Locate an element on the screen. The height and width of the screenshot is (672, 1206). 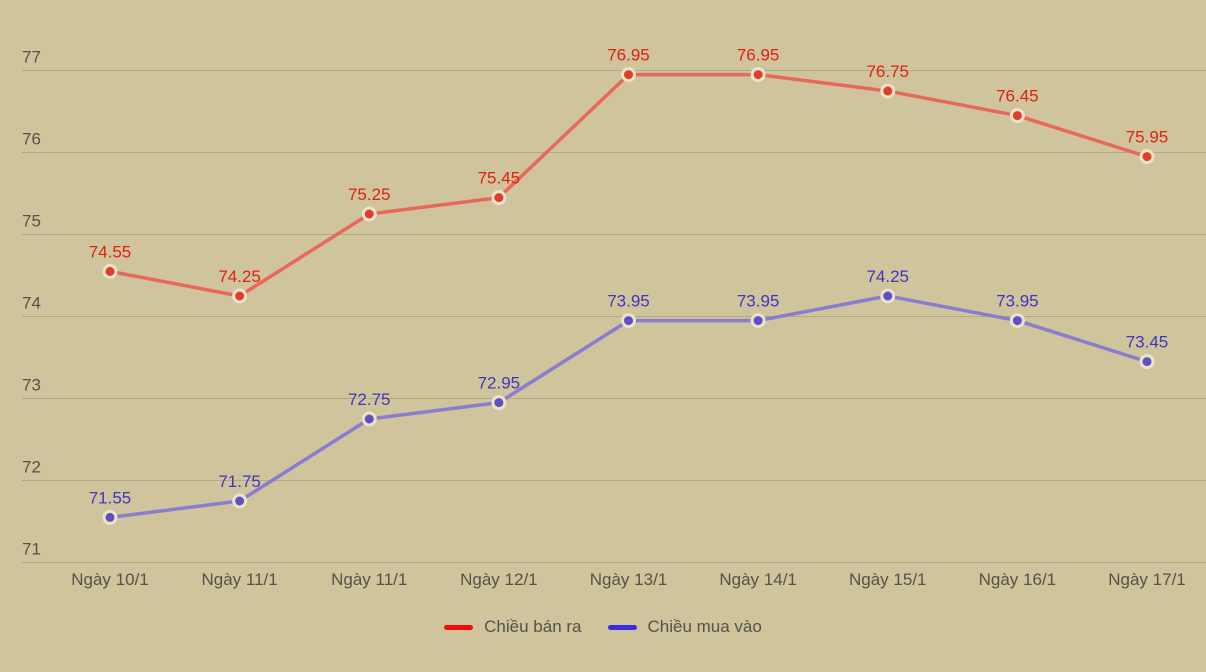
data-point-label: 71.55 is located at coordinates (110, 497).